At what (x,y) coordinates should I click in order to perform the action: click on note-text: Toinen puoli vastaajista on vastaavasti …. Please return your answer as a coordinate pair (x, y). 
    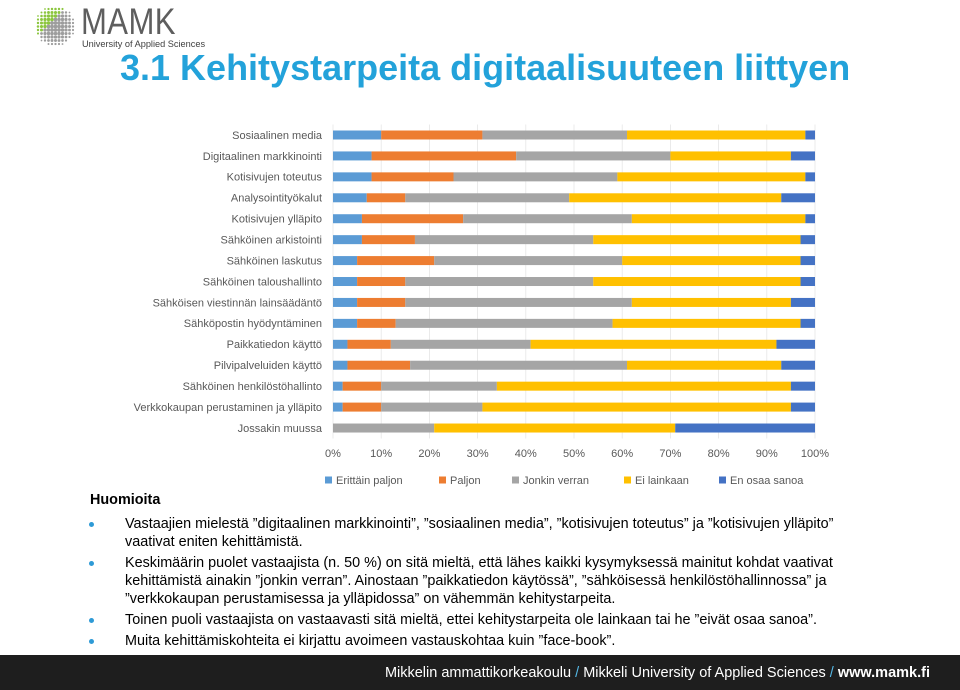
    Looking at the image, I should click on (542, 620).